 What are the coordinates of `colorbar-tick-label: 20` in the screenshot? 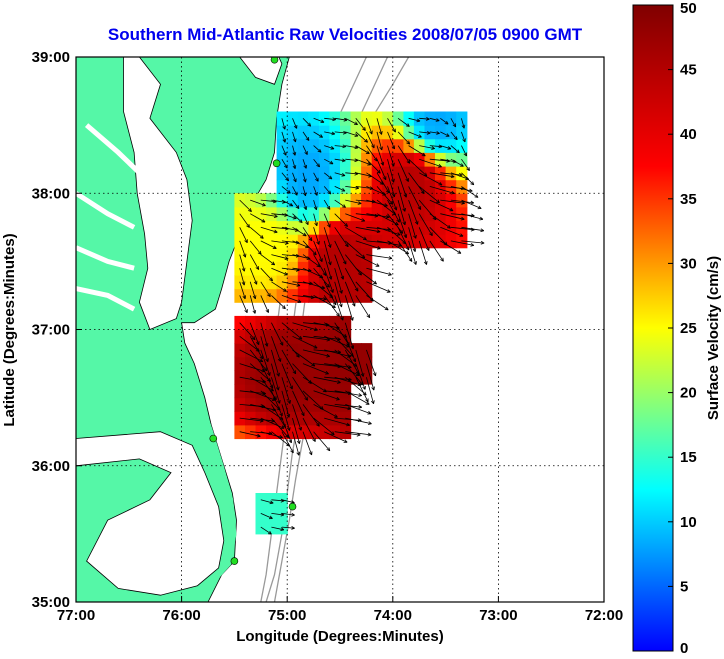 It's located at (688, 393).